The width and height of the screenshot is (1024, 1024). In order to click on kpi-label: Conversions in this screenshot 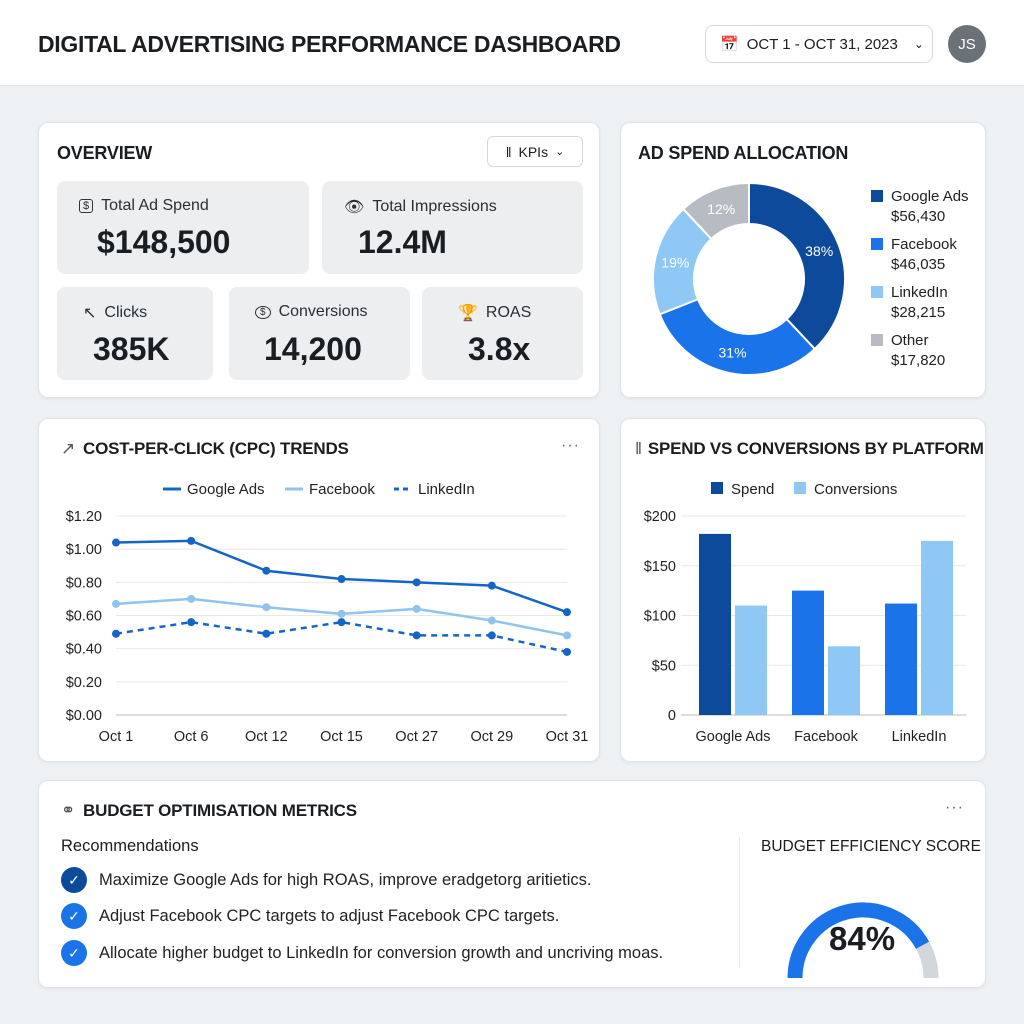, I will do `click(323, 311)`.